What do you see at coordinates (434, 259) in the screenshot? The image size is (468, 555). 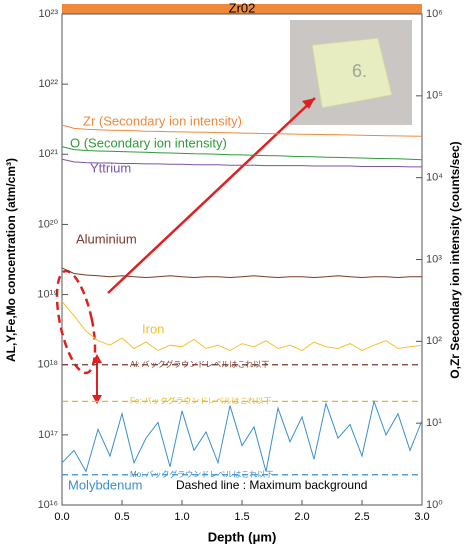 I see `y2-tick-label: 10³` at bounding box center [434, 259].